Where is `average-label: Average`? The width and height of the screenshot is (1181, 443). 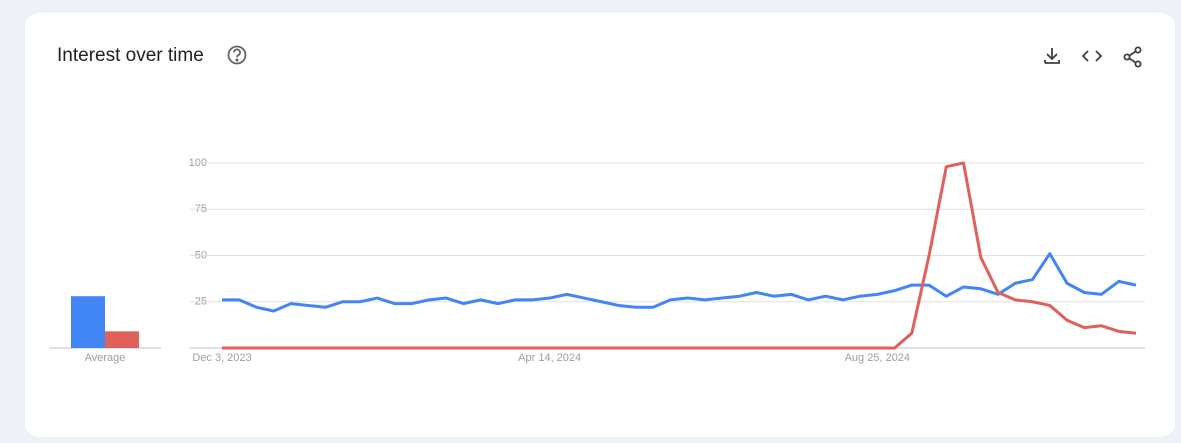 average-label: Average is located at coordinates (105, 358).